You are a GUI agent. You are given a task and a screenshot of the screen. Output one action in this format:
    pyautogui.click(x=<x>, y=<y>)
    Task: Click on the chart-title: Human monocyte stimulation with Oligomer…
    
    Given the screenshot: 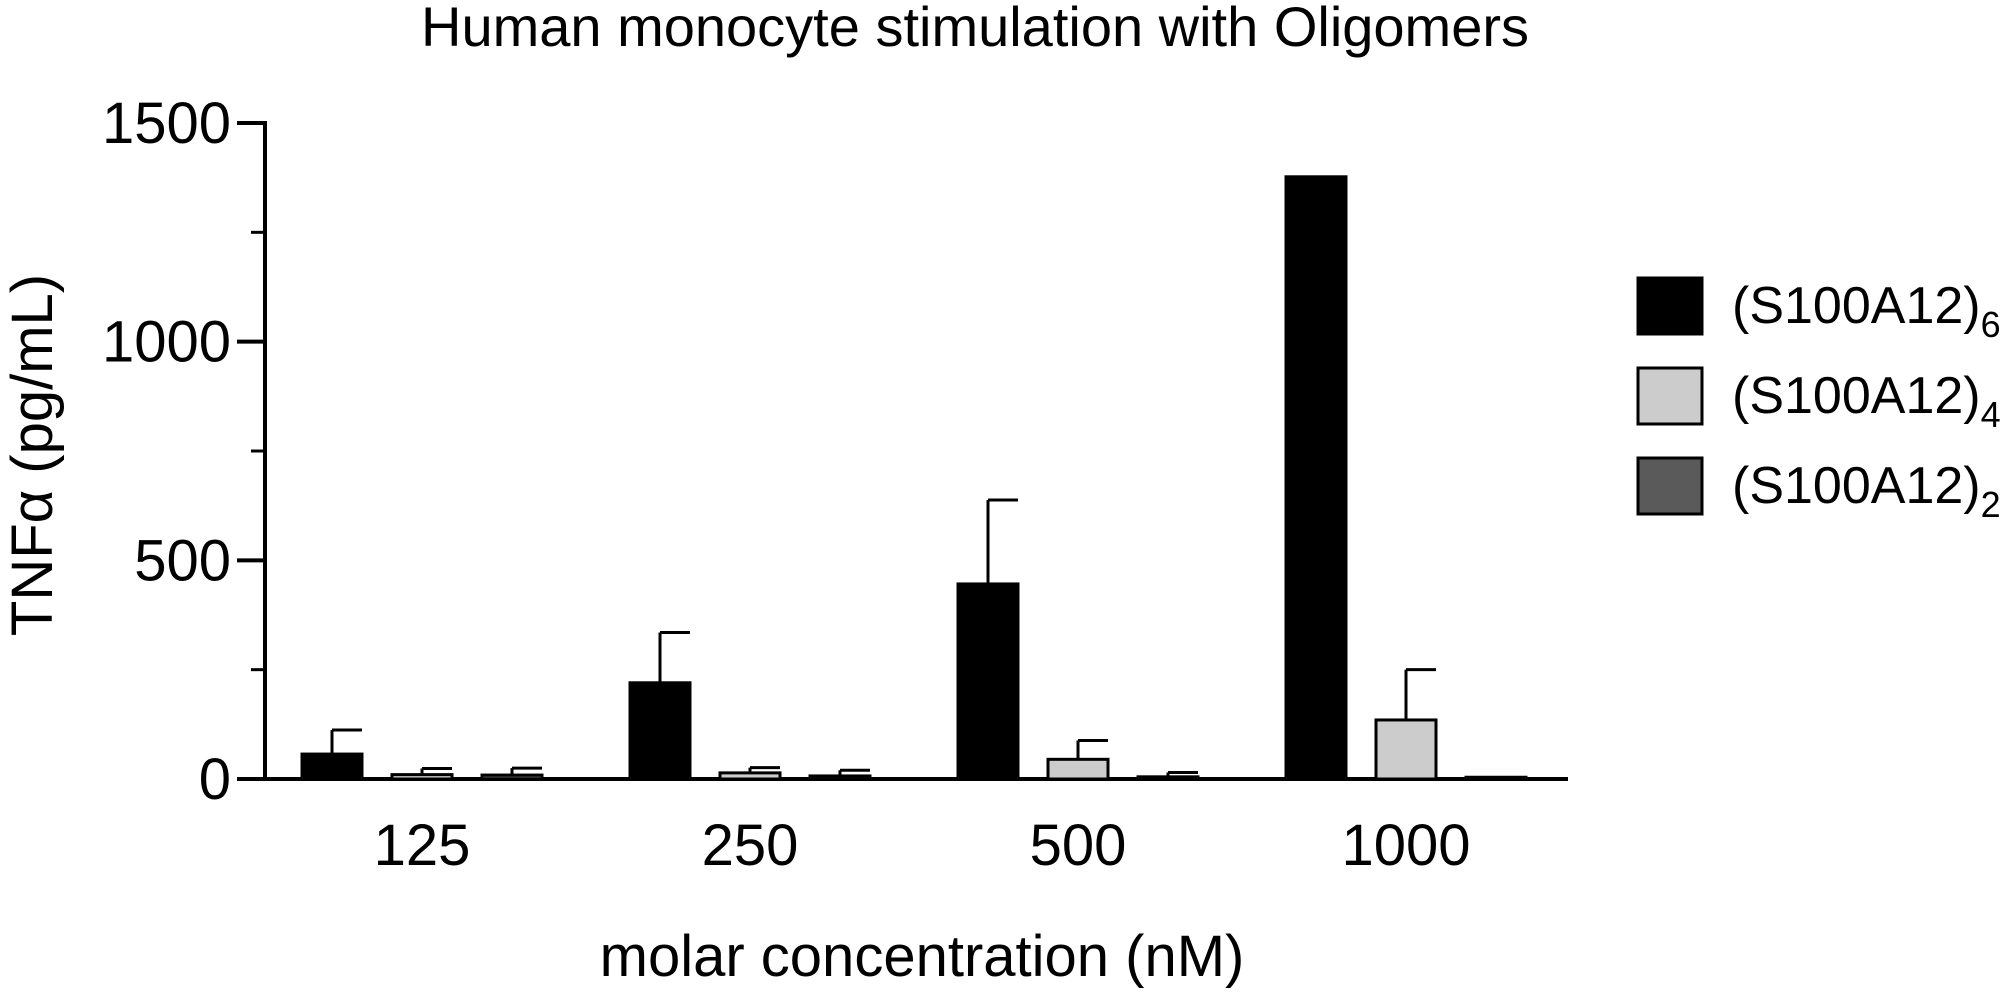 What is the action you would take?
    pyautogui.click(x=975, y=29)
    